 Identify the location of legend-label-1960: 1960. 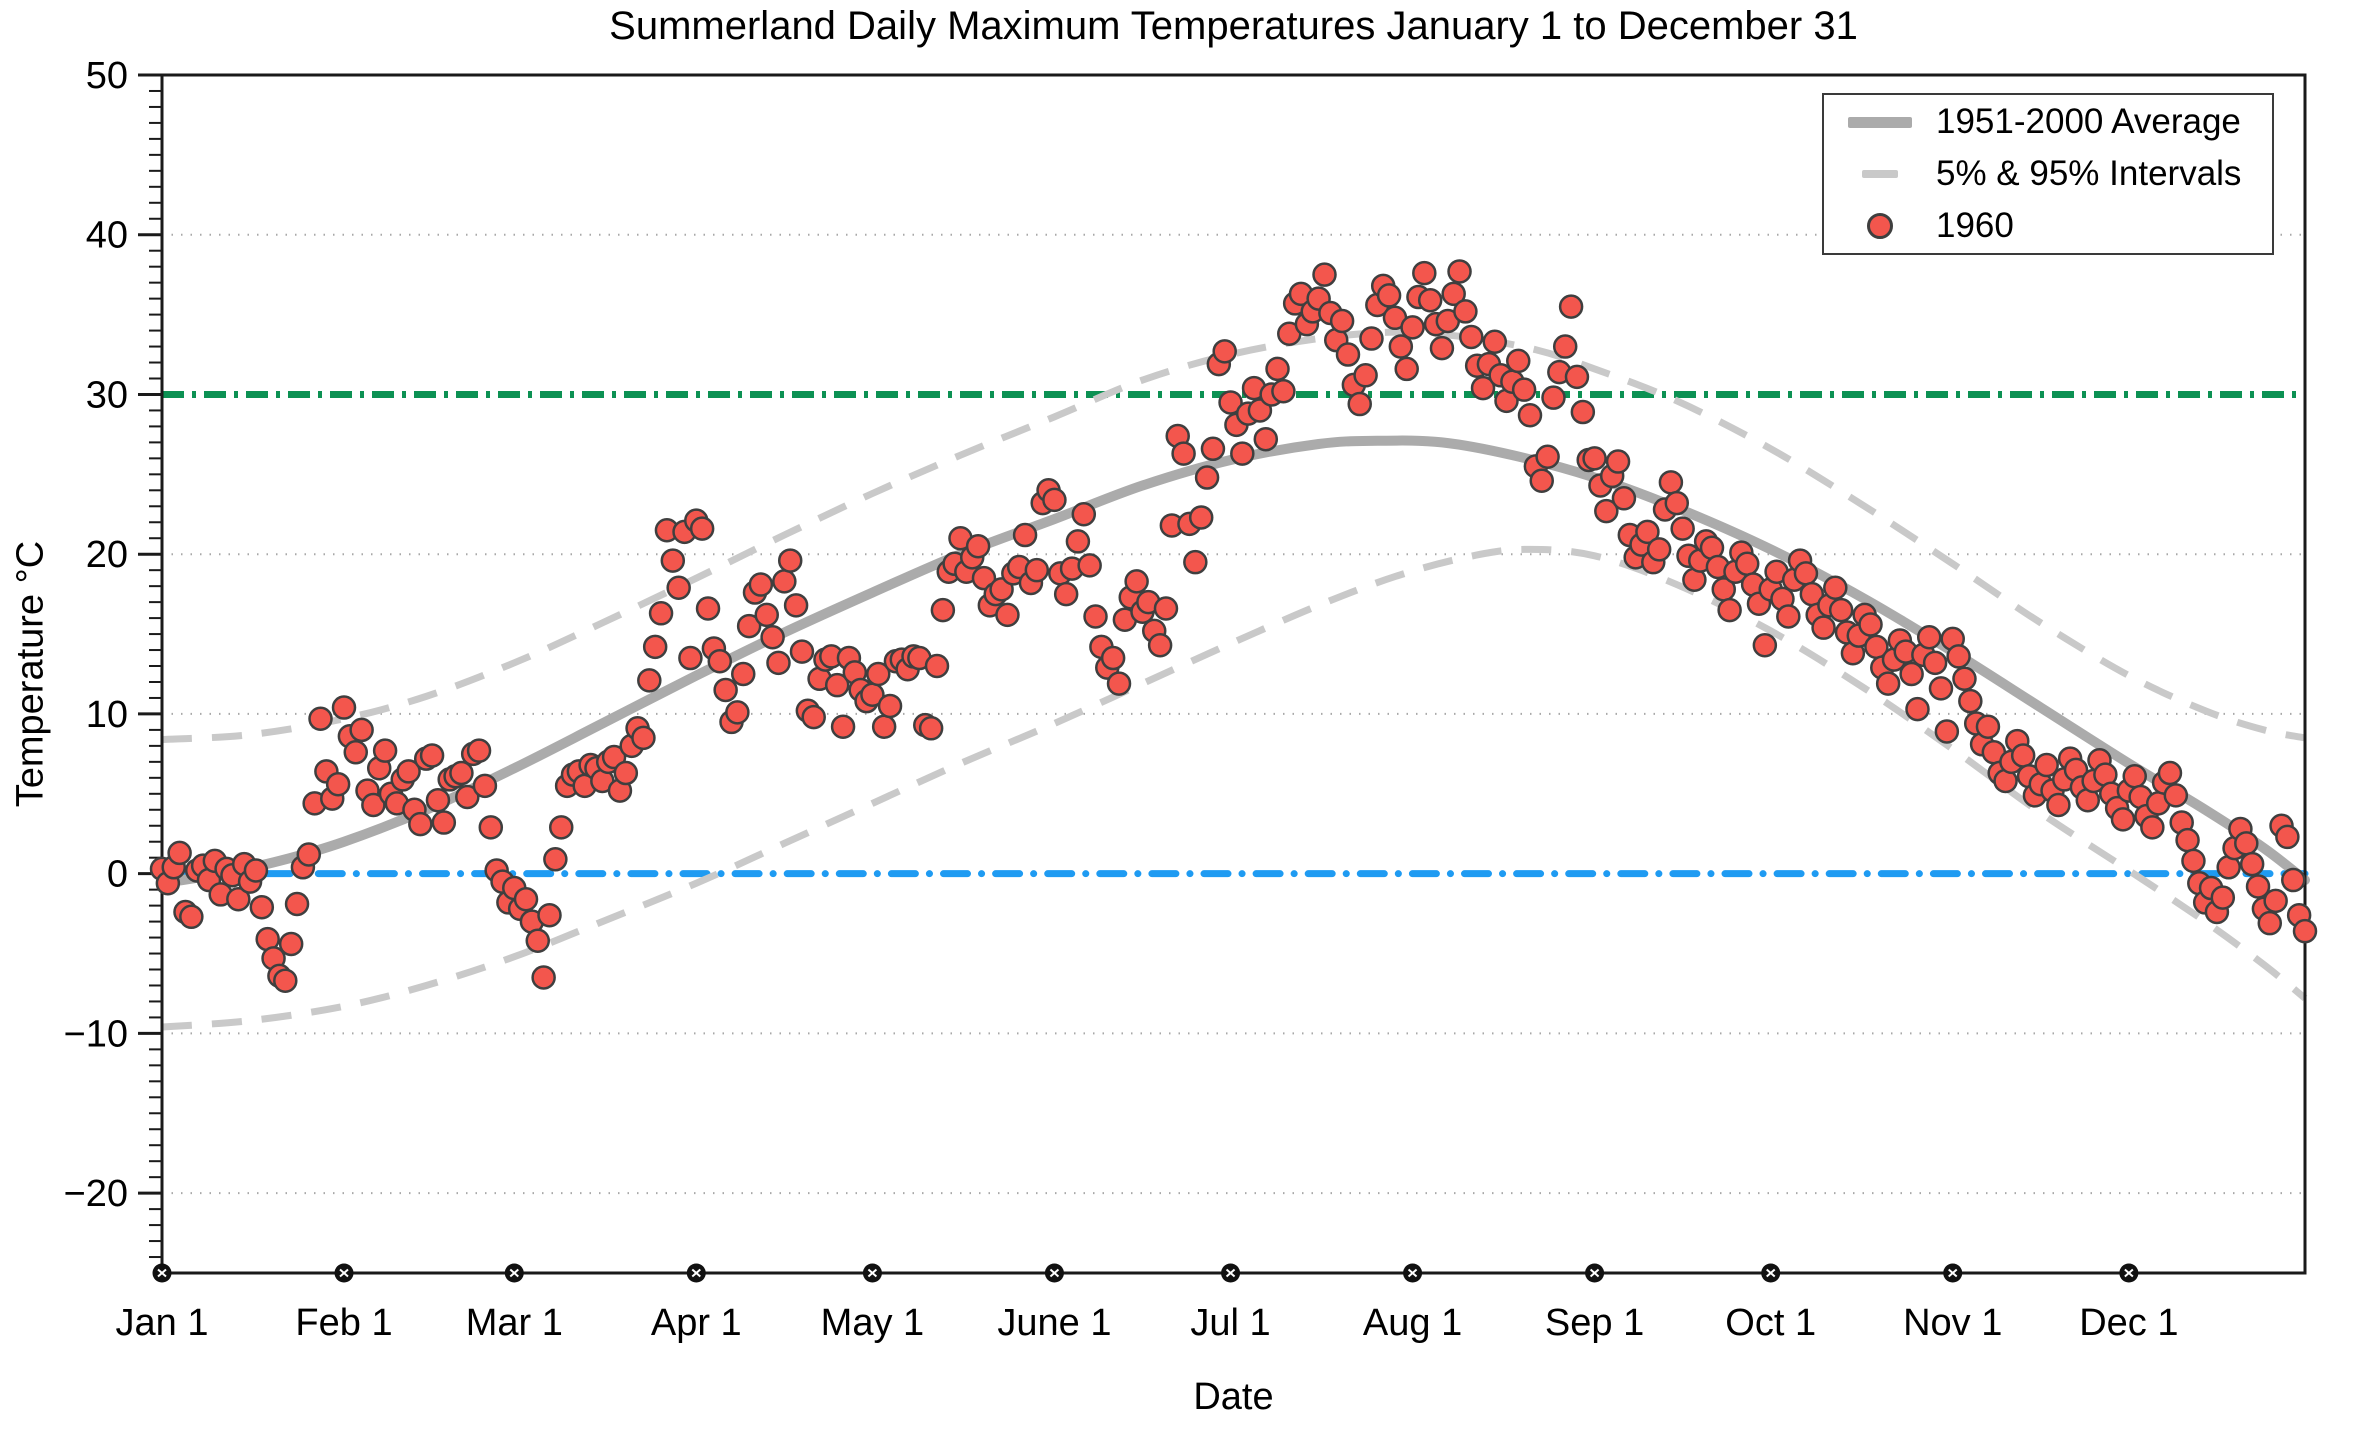
(1975, 225).